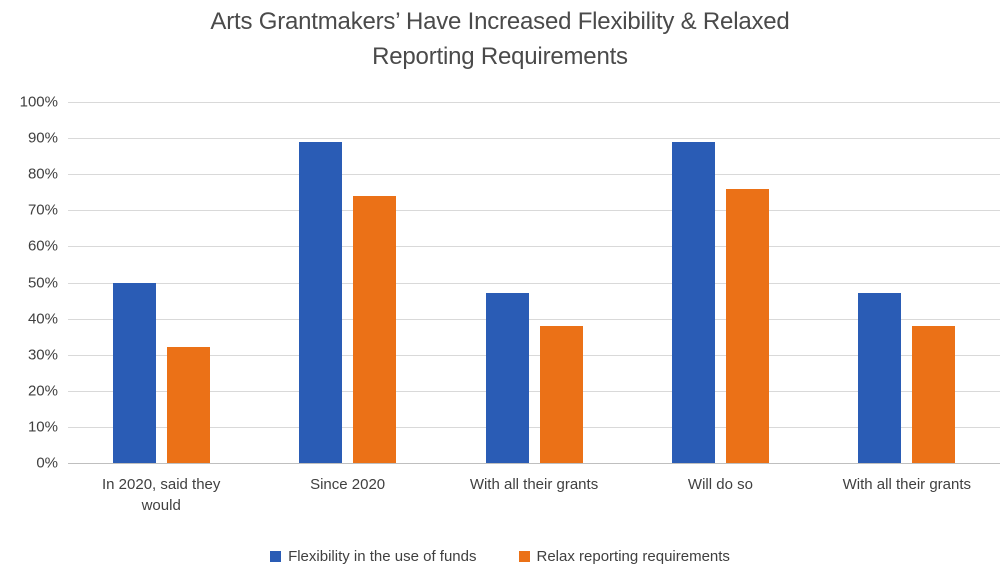 This screenshot has width=1000, height=575. Describe the element at coordinates (42, 282) in the screenshot. I see `y-tick-label: 50%` at that location.